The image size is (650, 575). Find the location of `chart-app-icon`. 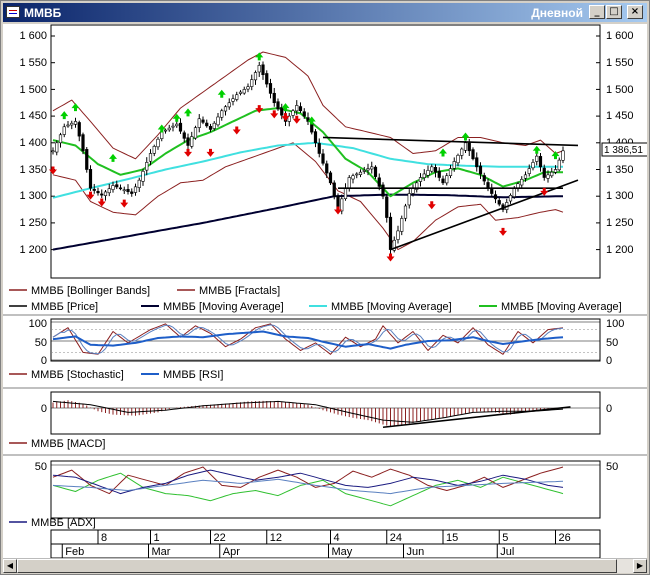

chart-app-icon is located at coordinates (13, 12).